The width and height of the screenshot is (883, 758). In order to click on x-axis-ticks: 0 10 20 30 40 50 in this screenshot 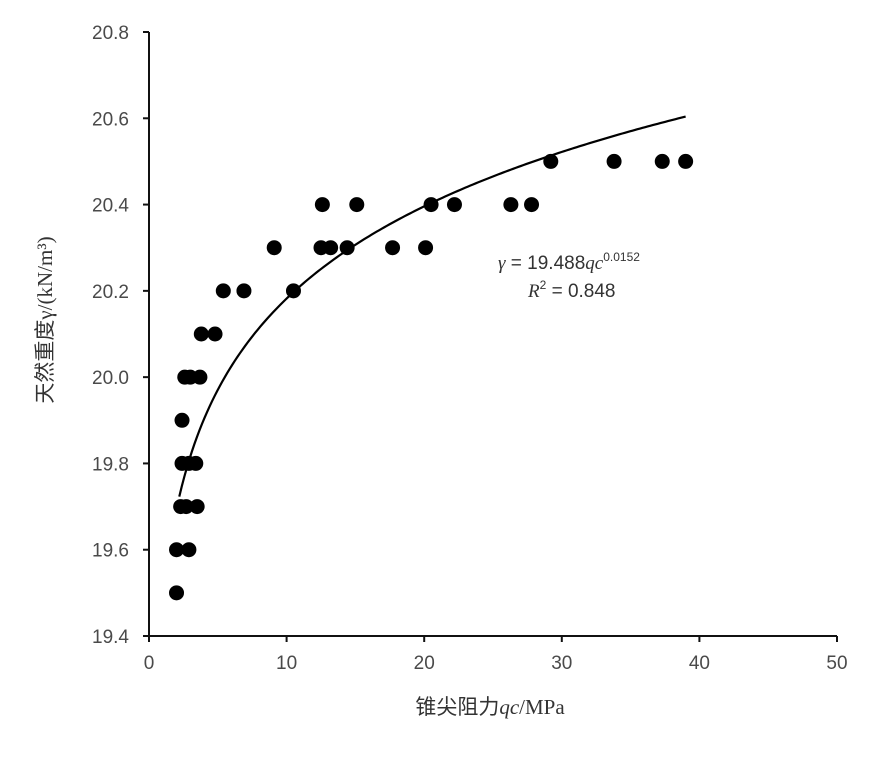, I will do `click(496, 655)`.